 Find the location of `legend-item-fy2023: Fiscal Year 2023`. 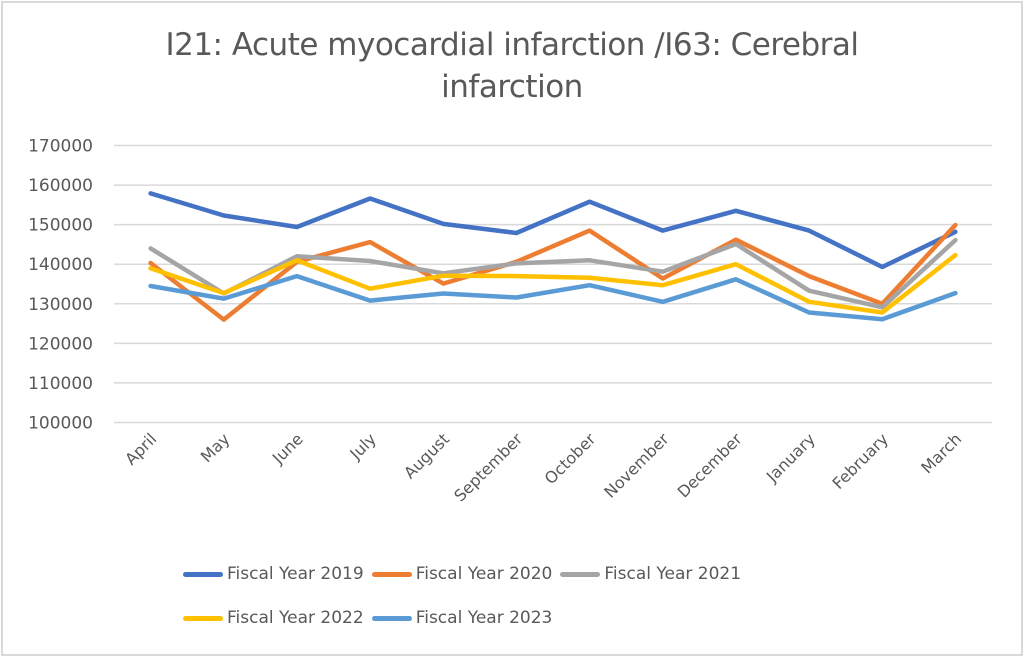

legend-item-fy2023: Fiscal Year 2023 is located at coordinates (462, 618).